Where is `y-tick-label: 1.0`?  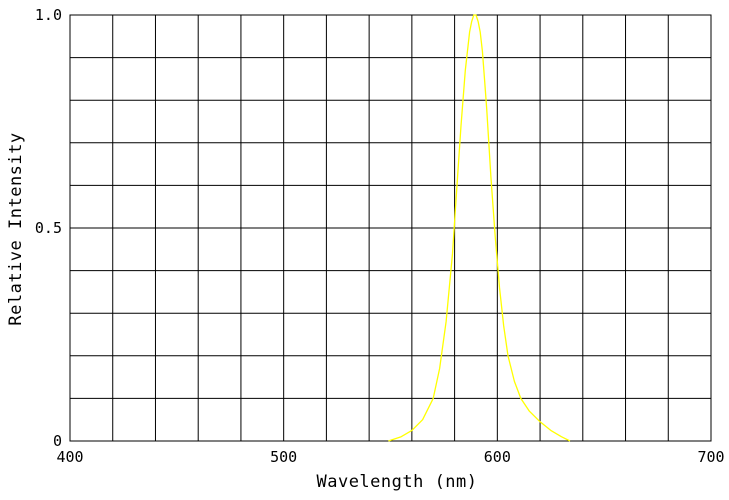 y-tick-label: 1.0 is located at coordinates (48, 15).